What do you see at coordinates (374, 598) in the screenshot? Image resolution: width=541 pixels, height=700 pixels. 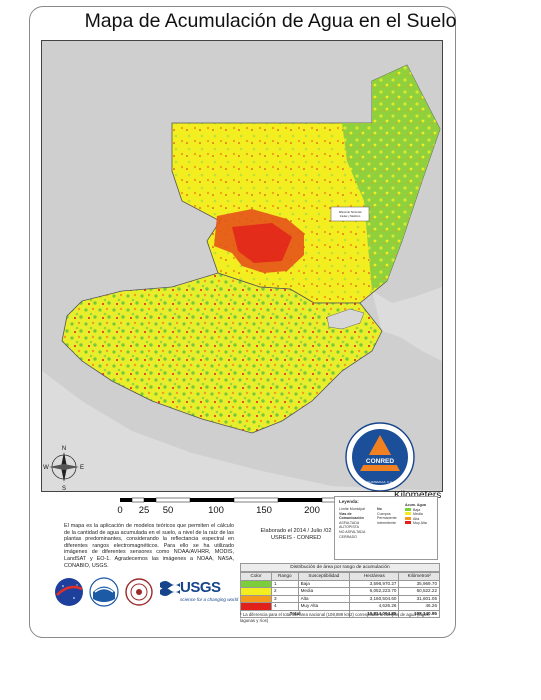 I see `row-hectares: 3,160,504.60` at bounding box center [374, 598].